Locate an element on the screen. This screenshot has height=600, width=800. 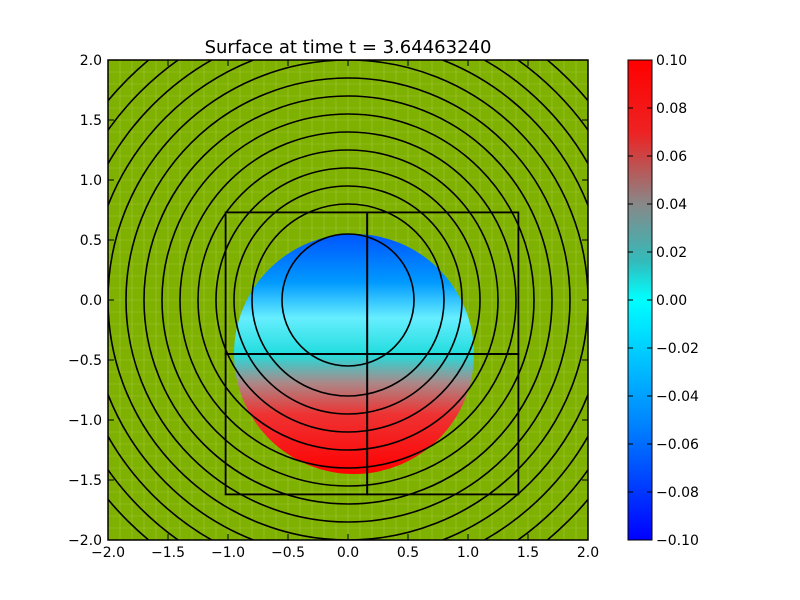
x-tick-label: −2.0 is located at coordinates (108, 553).